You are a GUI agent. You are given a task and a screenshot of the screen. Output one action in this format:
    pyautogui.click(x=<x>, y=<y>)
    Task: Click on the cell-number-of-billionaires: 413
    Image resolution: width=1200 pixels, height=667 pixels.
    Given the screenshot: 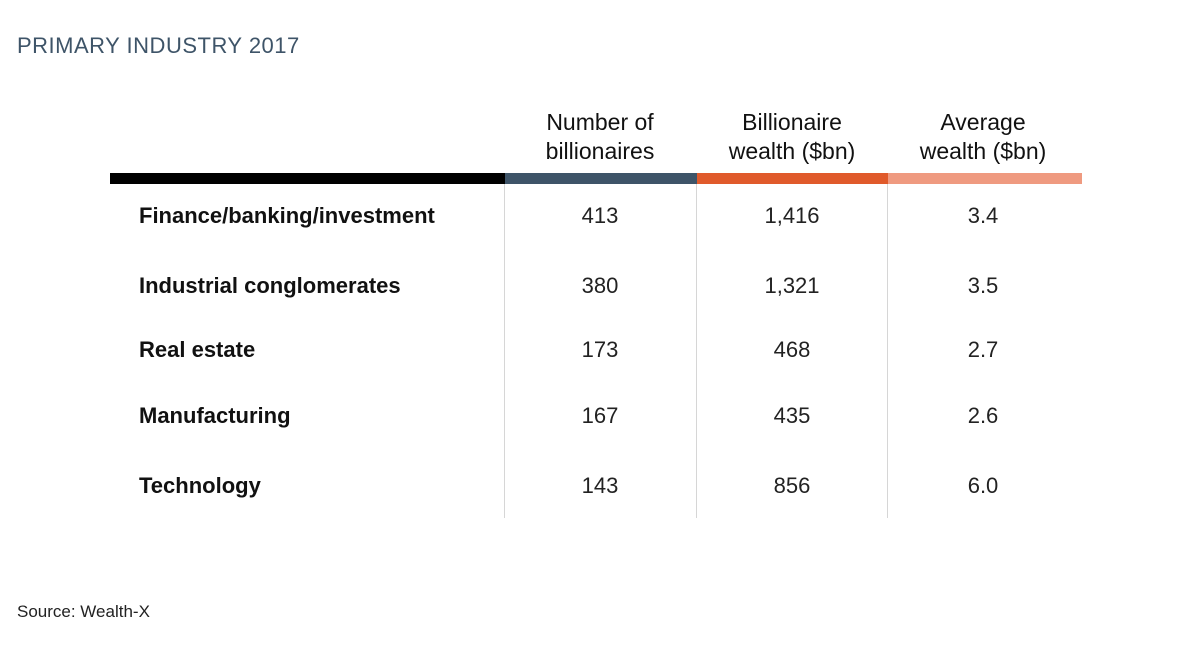 What is the action you would take?
    pyautogui.click(x=600, y=215)
    